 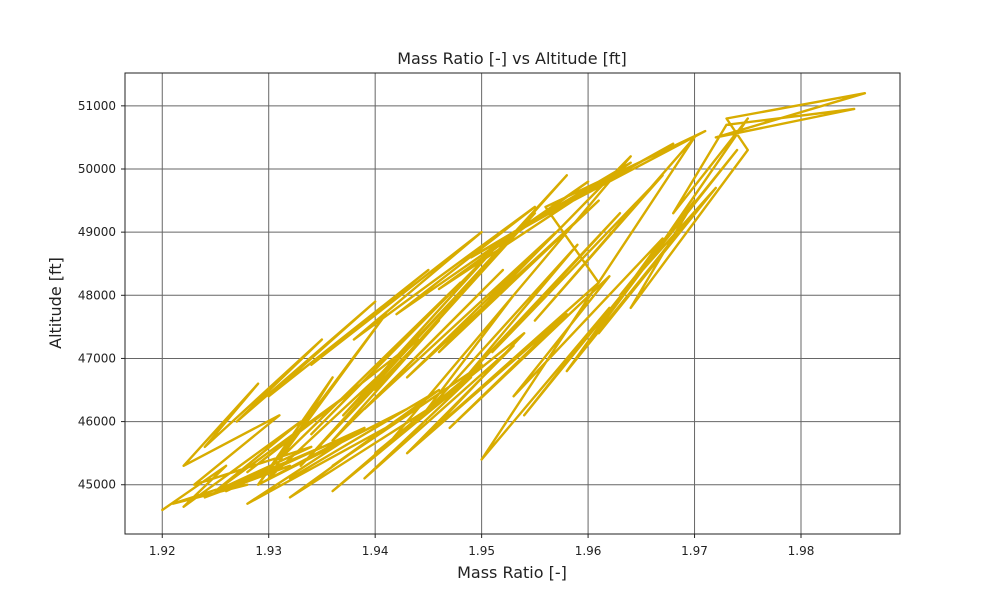 I want to click on x-axis-ticks: 1.92 1.93 1.94 1.95 1.96 1.97 1.98, so click(x=481, y=546).